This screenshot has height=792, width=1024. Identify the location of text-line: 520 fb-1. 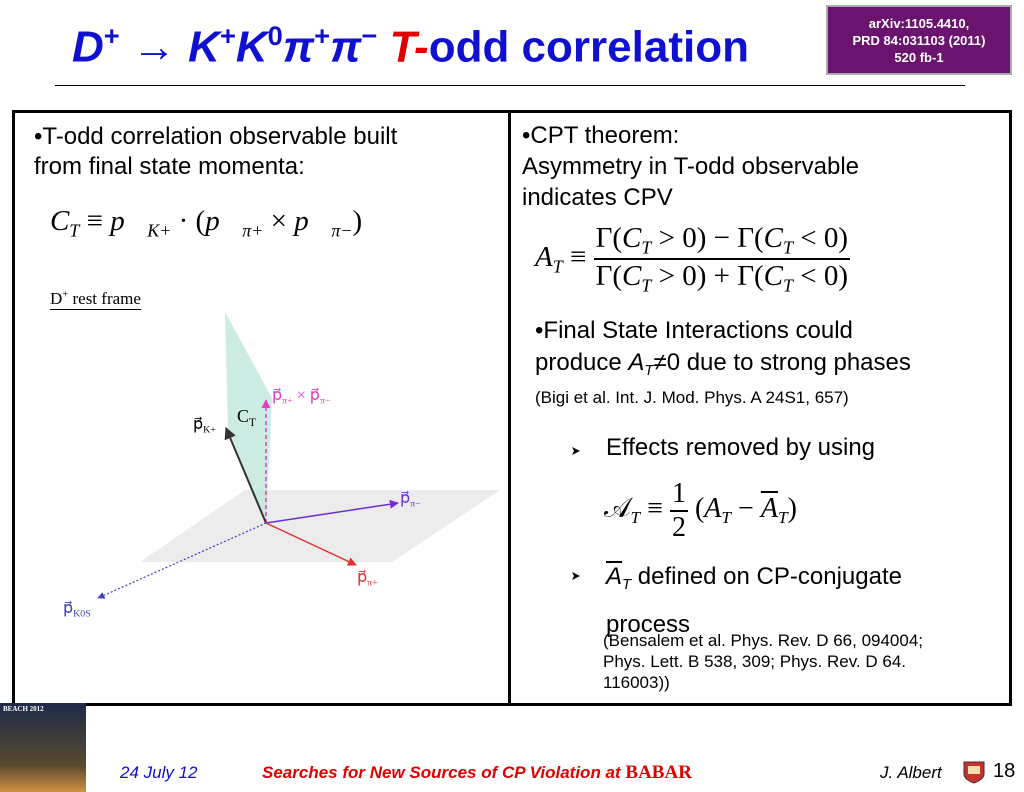
(919, 57).